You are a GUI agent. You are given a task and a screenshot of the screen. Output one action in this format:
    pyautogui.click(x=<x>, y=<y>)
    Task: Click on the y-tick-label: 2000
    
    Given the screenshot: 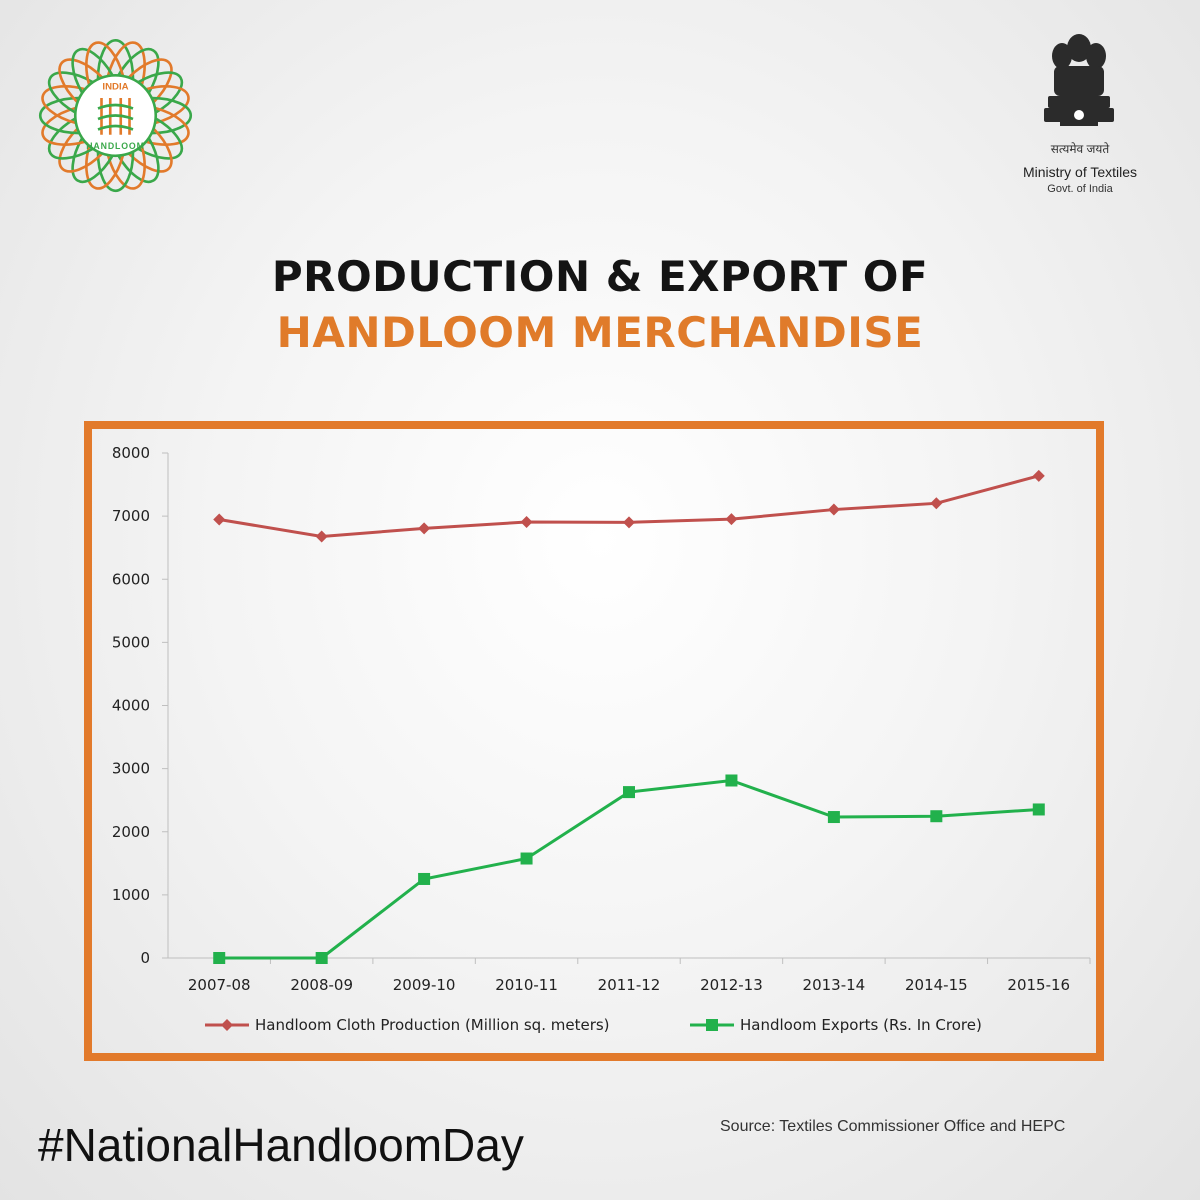 What is the action you would take?
    pyautogui.click(x=131, y=832)
    